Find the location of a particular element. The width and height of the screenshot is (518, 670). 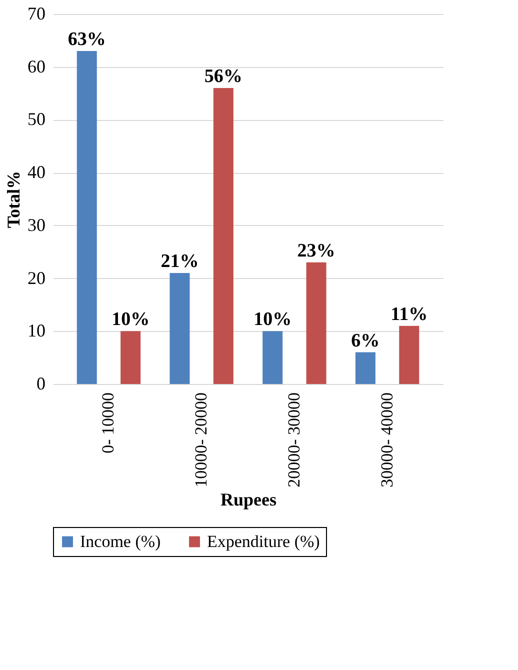

x-tick-label: 0- 10000 is located at coordinates (108, 423).